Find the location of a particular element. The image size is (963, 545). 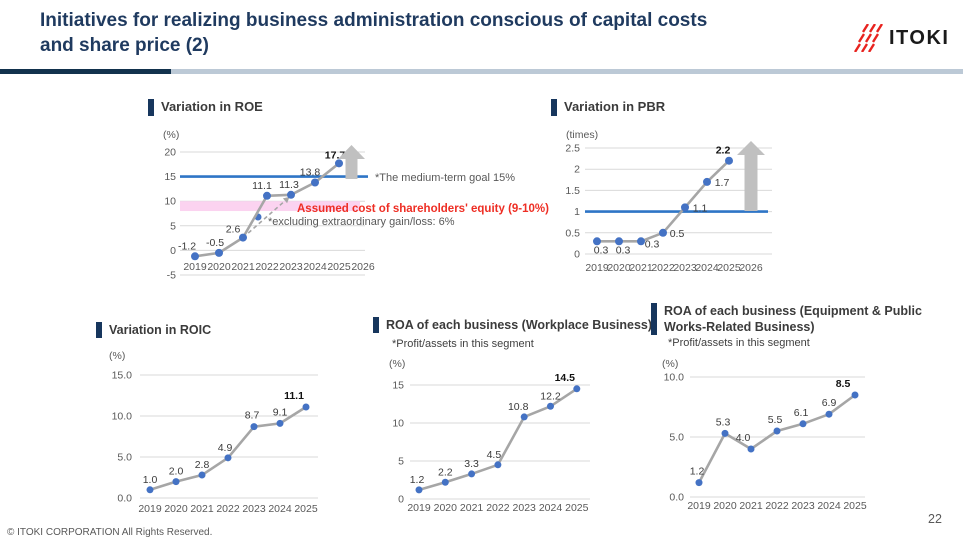

svg-text: 2 is located at coordinates (577, 170).